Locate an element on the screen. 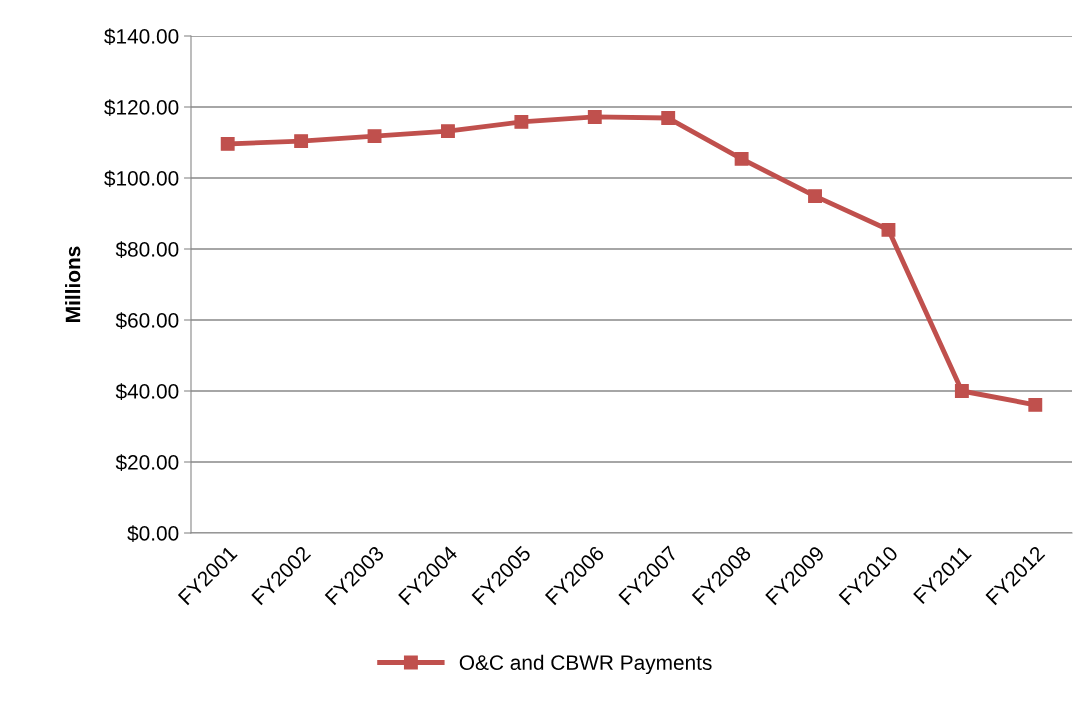 The width and height of the screenshot is (1092, 707). y-axis-title: Millions is located at coordinates (73, 284).